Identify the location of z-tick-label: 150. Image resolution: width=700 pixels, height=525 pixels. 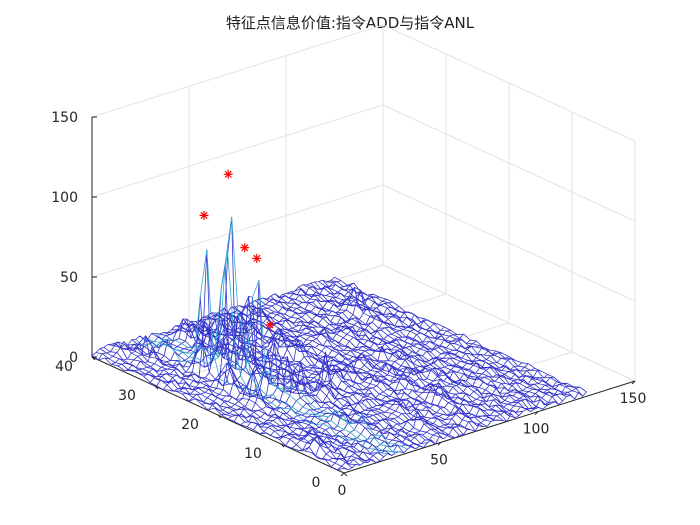
(64, 118).